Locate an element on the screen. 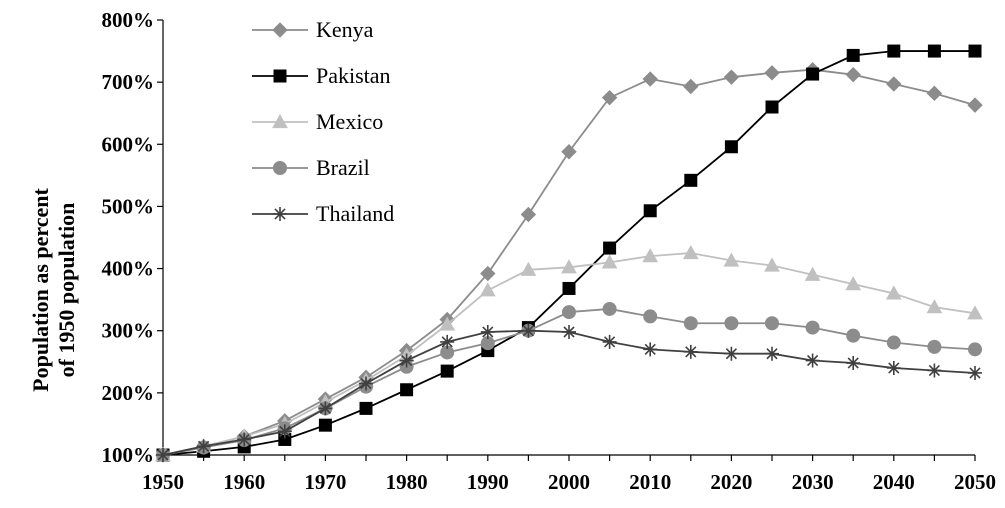  legend-item-pakistan: Pakistan is located at coordinates (321, 75).